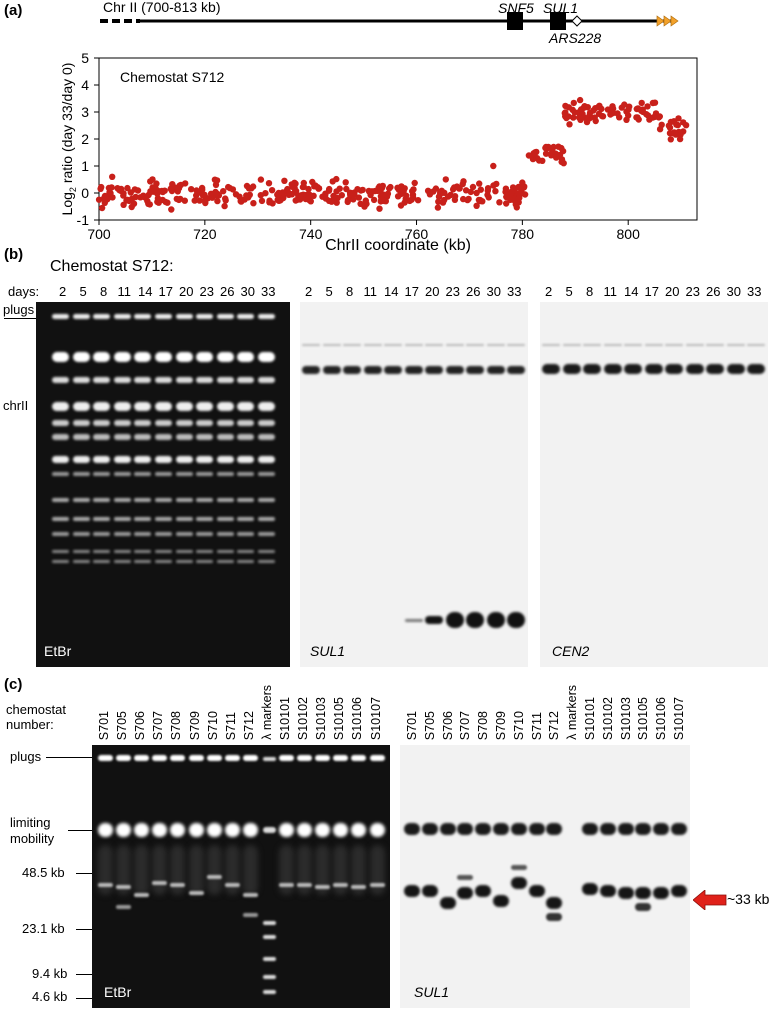 The width and height of the screenshot is (777, 1012). What do you see at coordinates (84, 998) in the screenshot?
I see `marker-4-tick` at bounding box center [84, 998].